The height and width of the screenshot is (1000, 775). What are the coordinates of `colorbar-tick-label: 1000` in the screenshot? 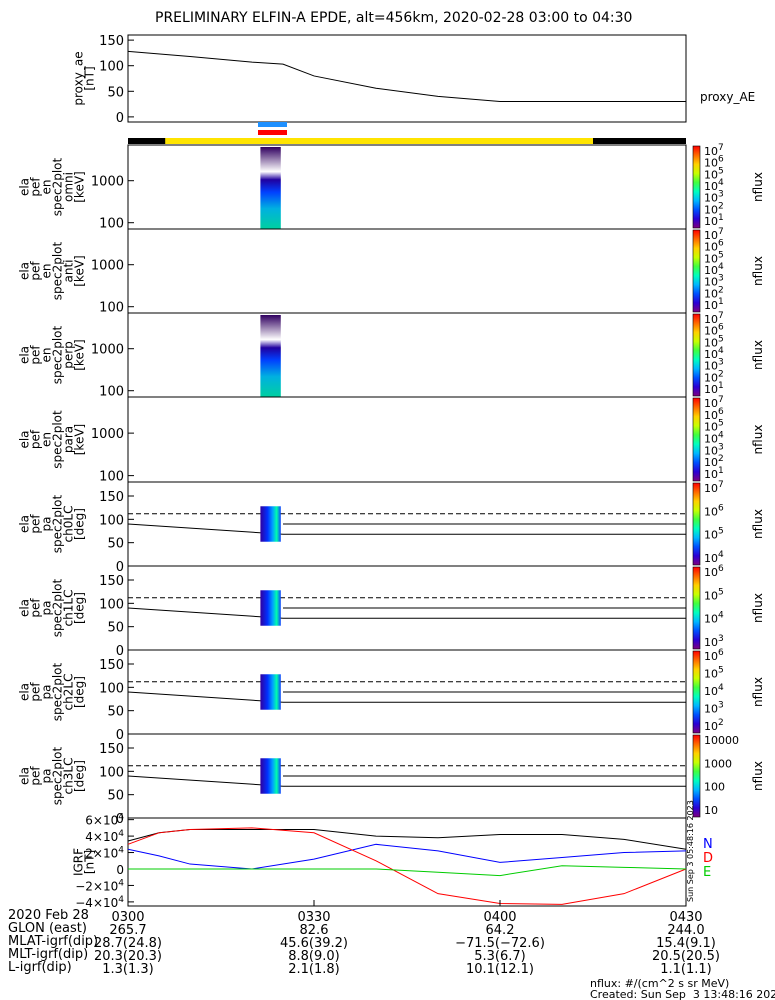 It's located at (718, 763).